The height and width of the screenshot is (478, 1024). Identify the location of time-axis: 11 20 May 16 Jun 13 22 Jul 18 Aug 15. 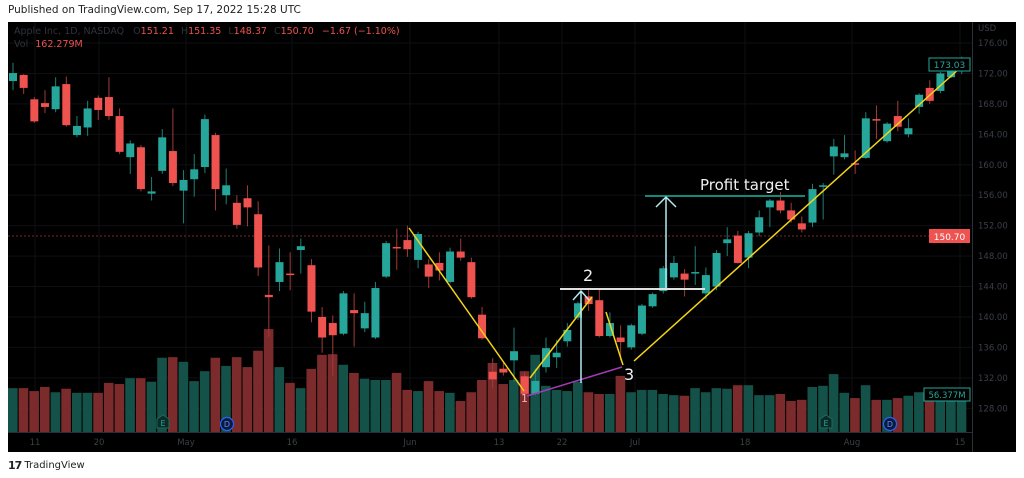
(498, 443).